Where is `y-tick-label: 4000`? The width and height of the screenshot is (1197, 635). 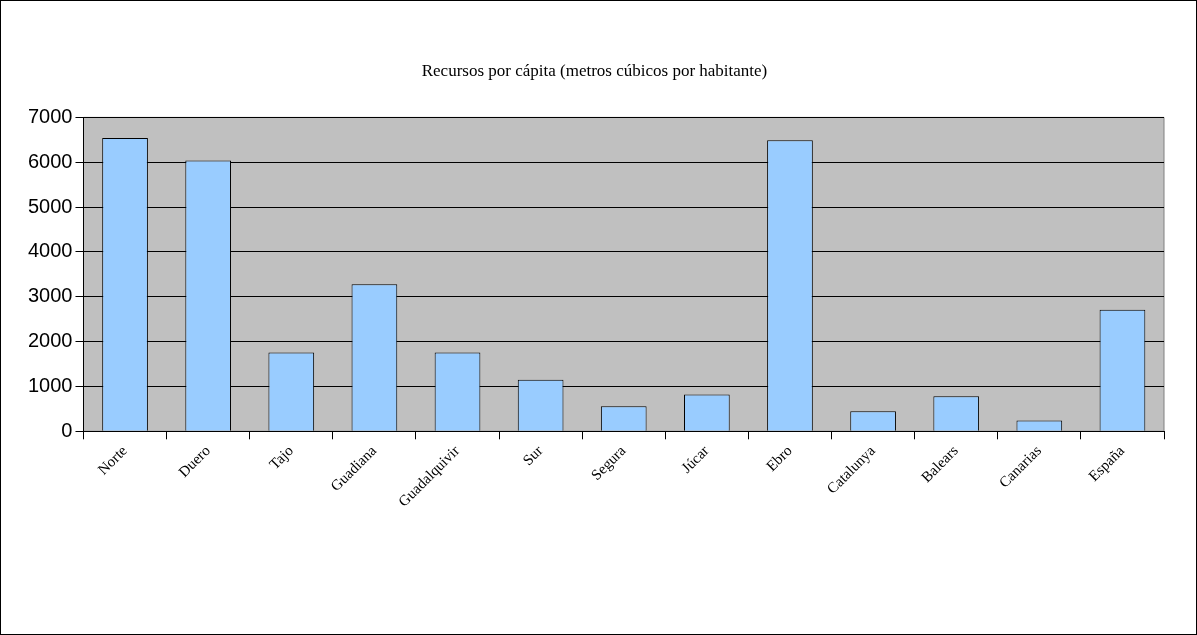 y-tick-label: 4000 is located at coordinates (50, 250).